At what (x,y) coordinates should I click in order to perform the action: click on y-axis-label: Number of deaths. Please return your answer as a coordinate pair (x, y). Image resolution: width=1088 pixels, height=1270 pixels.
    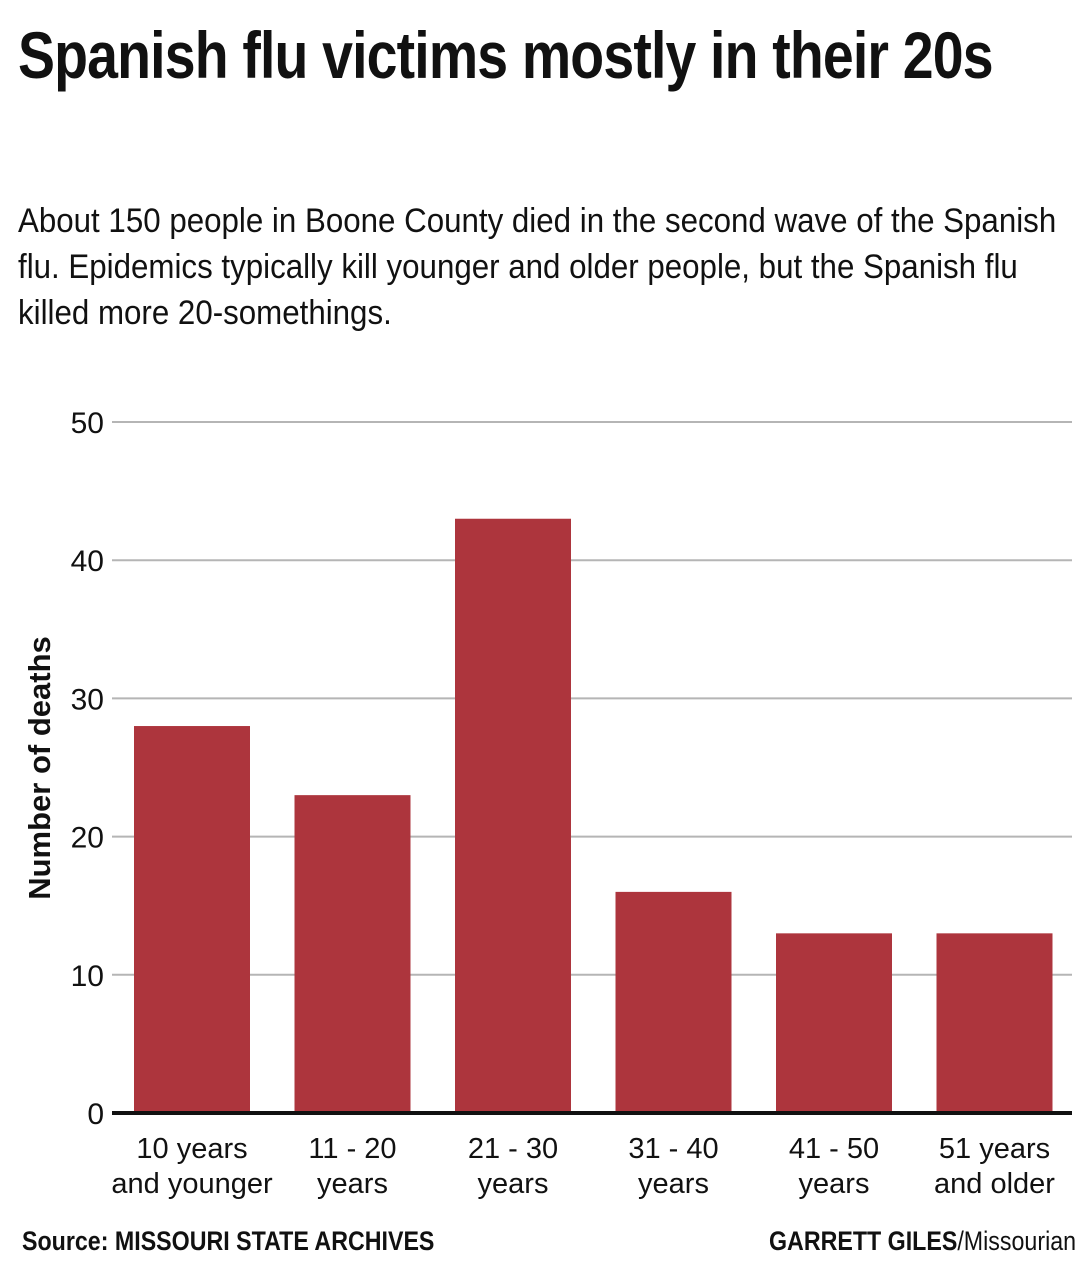
    Looking at the image, I should click on (39, 768).